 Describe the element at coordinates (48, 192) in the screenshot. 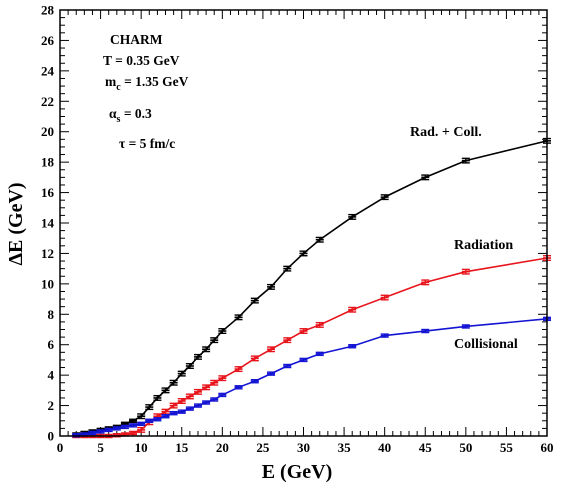

I see `y-tick-label: 16` at that location.